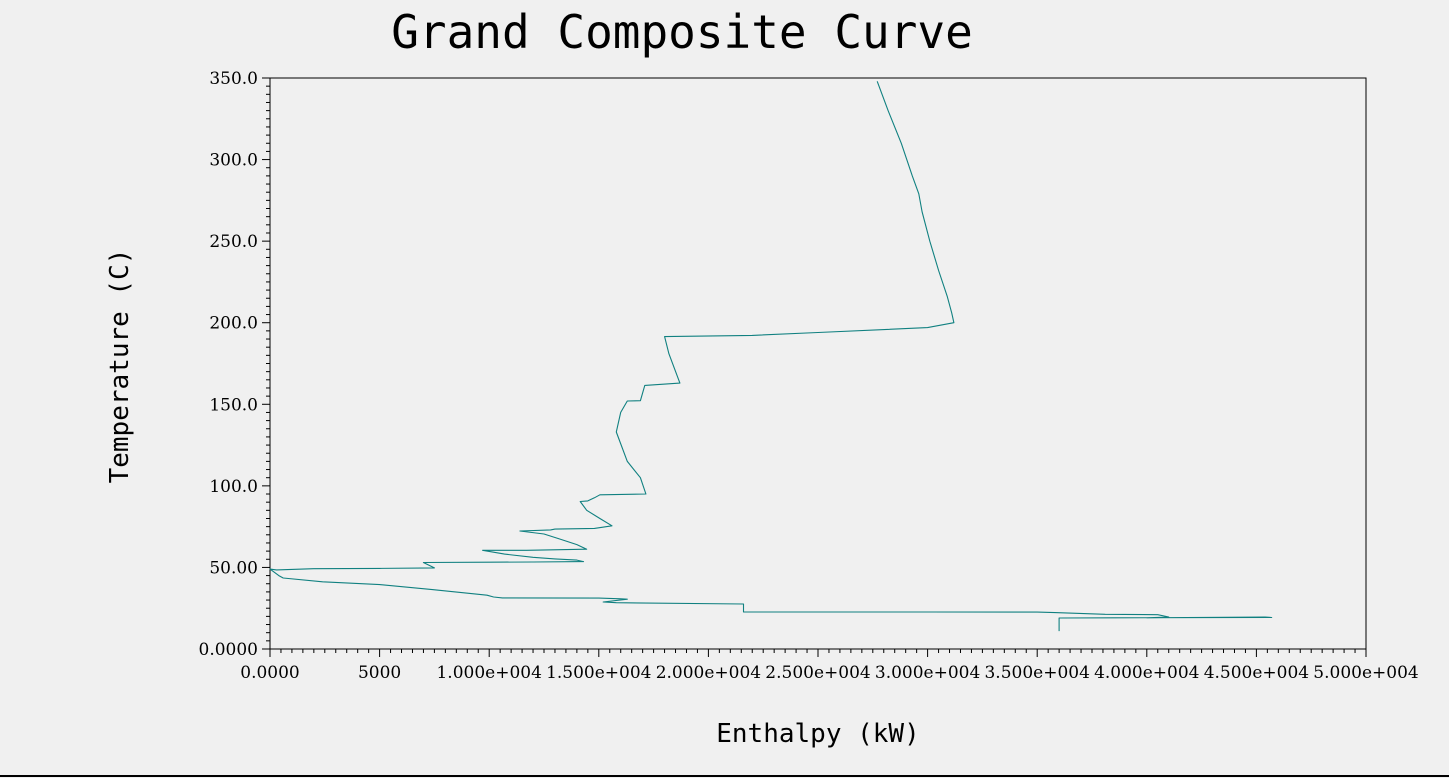 This screenshot has height=778, width=1449. Describe the element at coordinates (1256, 673) in the screenshot. I see `x-tick-label: 4.500e+004` at that location.